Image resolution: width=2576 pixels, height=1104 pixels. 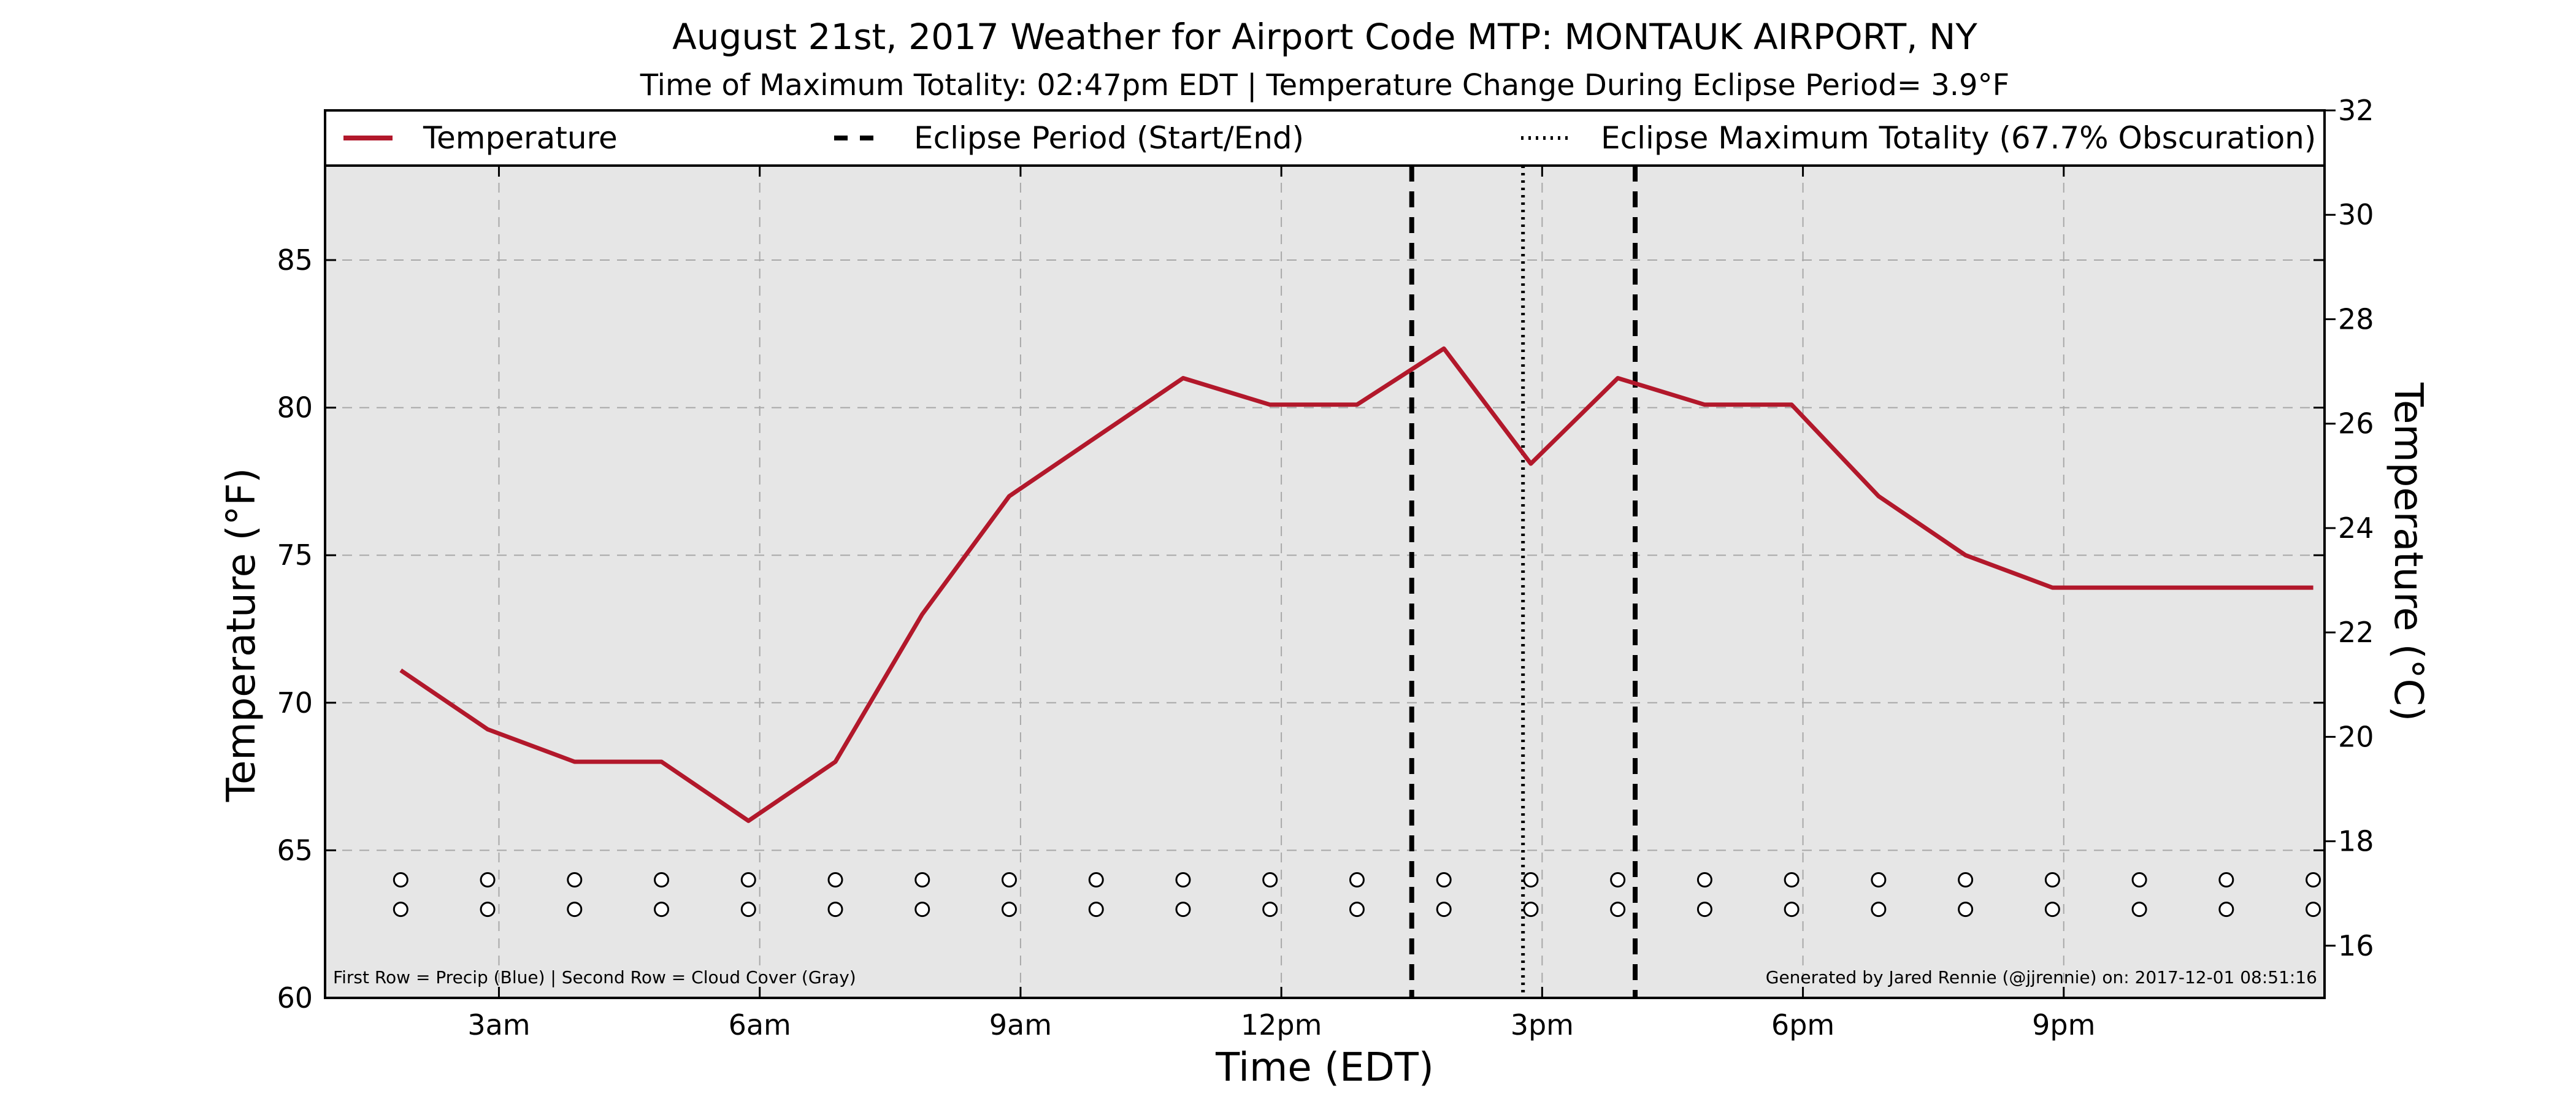 What do you see at coordinates (2356, 214) in the screenshot?
I see `y-right-tick-label: 30` at bounding box center [2356, 214].